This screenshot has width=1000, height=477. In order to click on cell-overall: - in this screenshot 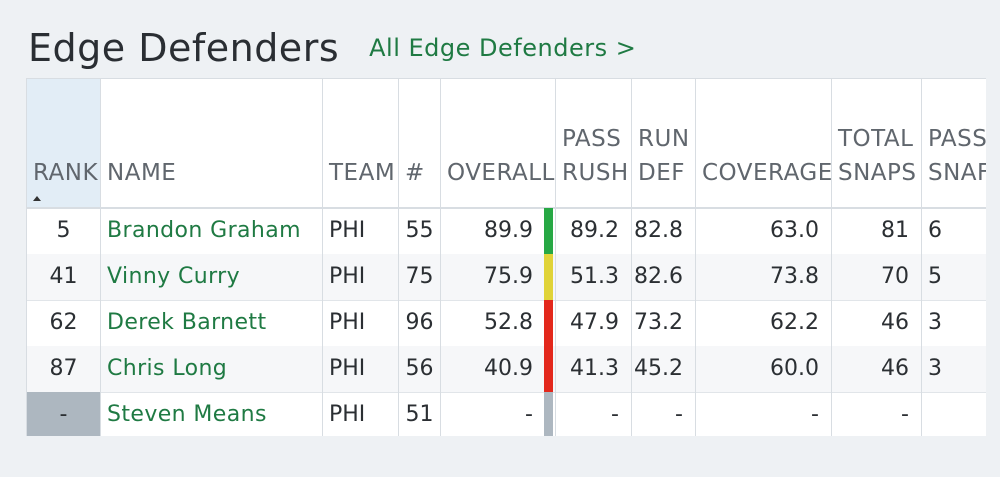, I will do `click(498, 414)`.